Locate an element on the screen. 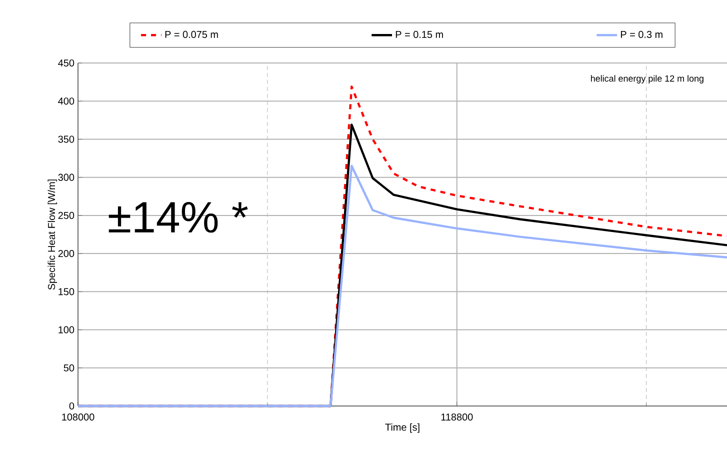 The image size is (727, 471). annotation: helical energy pile 12 m long is located at coordinates (647, 79).